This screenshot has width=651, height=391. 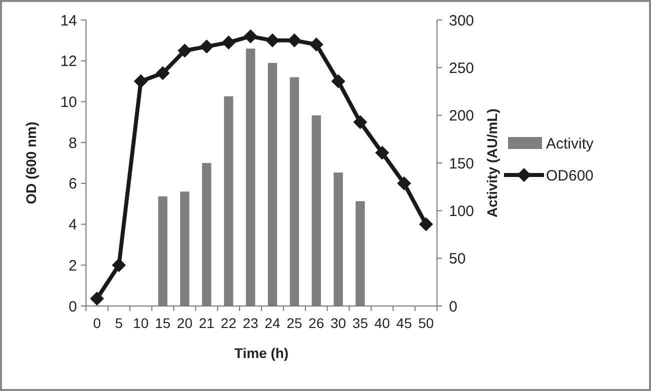 I want to click on y-tick-label: 6, so click(x=72, y=184).